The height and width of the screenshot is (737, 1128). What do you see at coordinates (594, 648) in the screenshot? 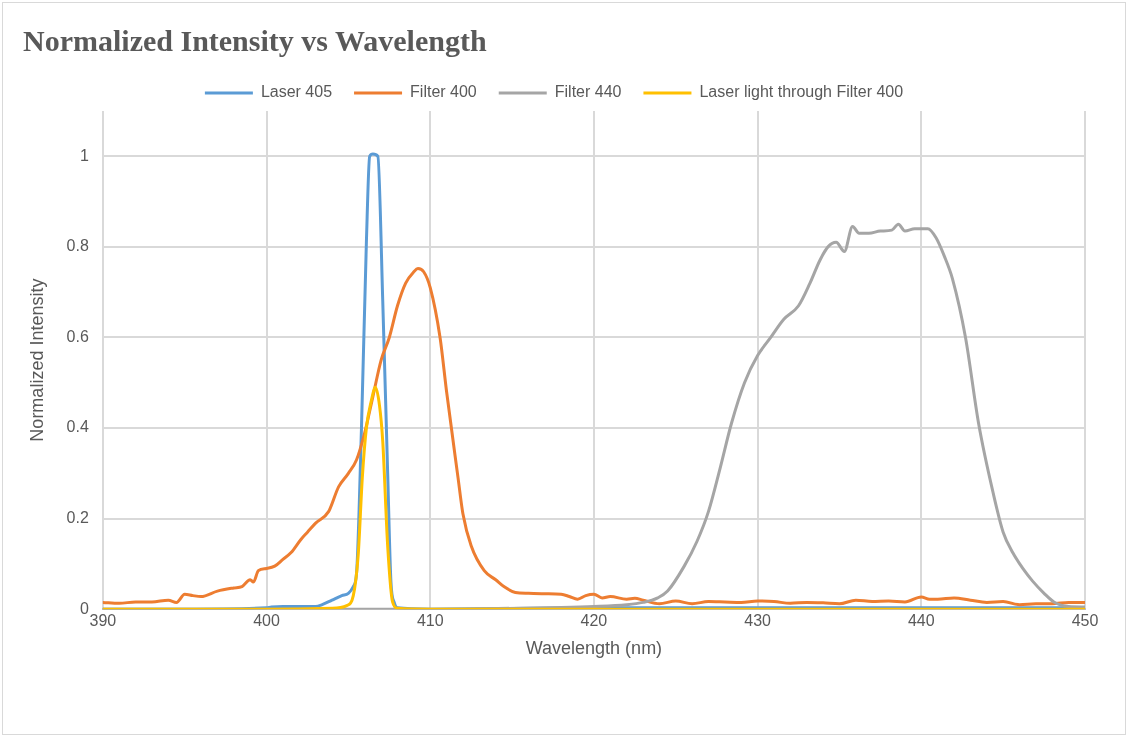
I see `x-axis-title: Wavelength (nm)` at bounding box center [594, 648].